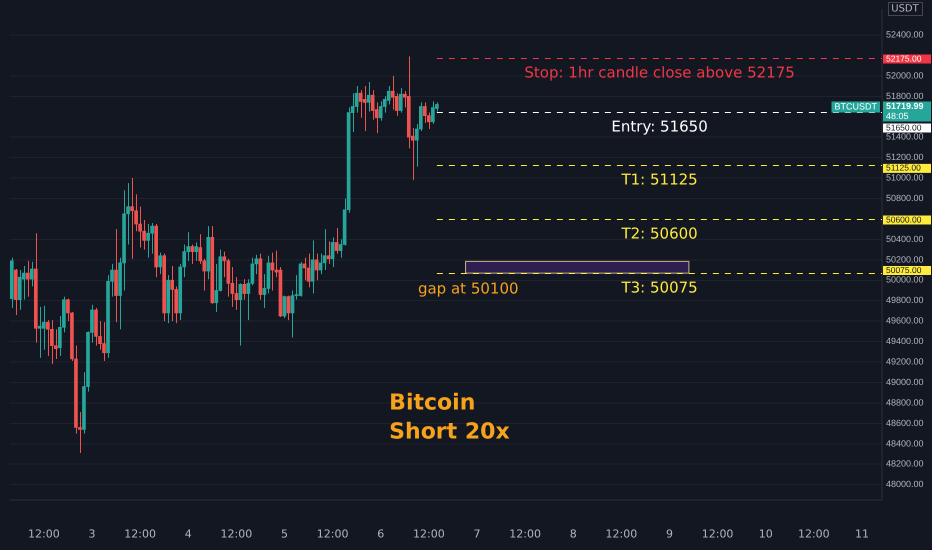  What do you see at coordinates (897, 115) in the screenshot?
I see `text: 48:05` at bounding box center [897, 115].